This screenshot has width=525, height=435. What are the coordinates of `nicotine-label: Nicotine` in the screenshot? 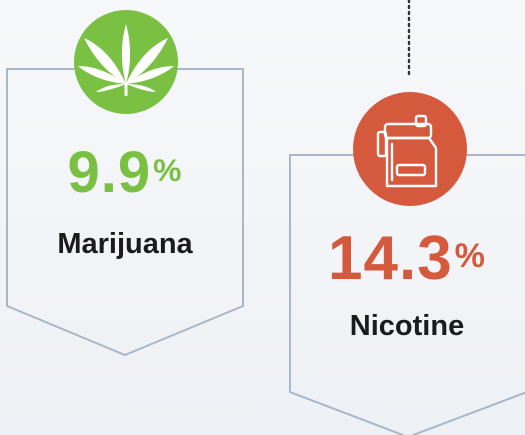 It's located at (407, 326).